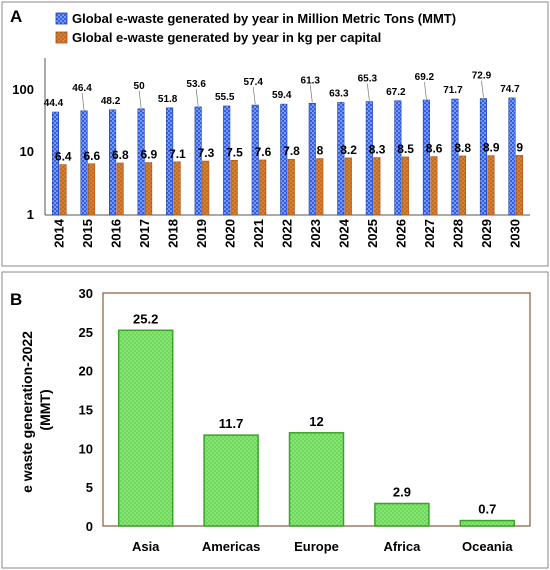 The height and width of the screenshot is (570, 550). I want to click on y-tick-label-20: 20, so click(86, 371).